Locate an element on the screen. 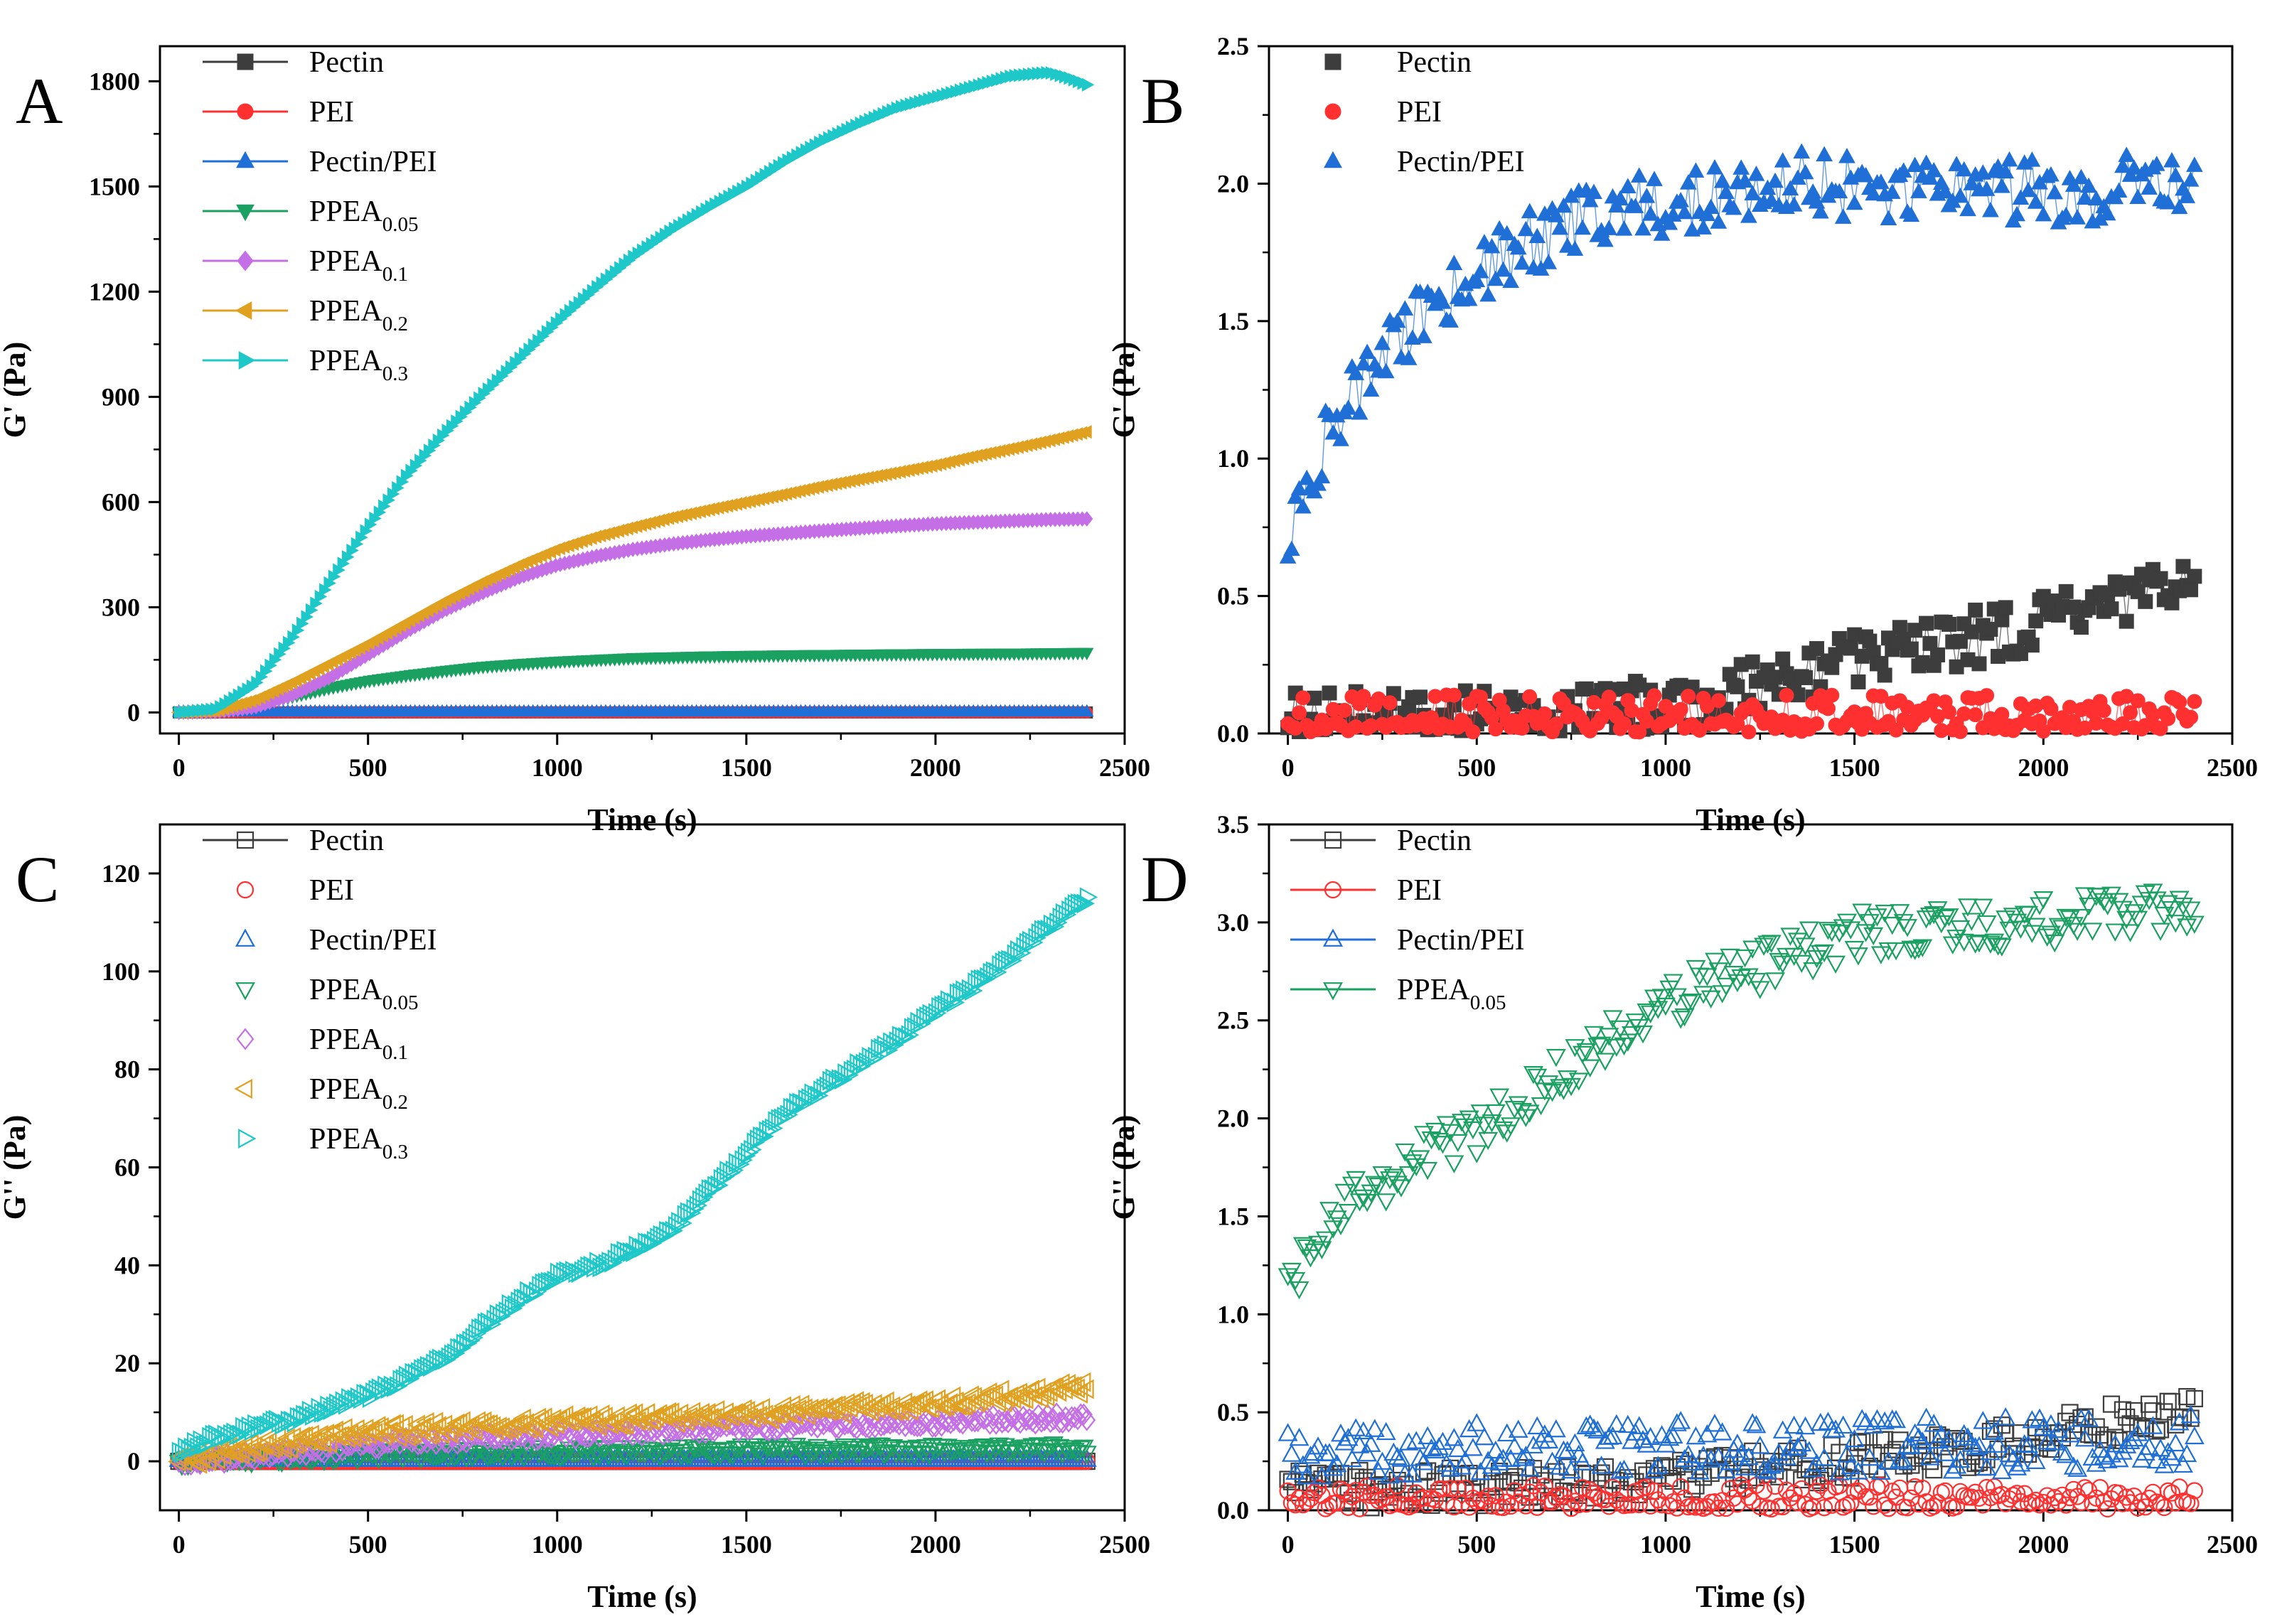  legend-label: Pectin/PEI is located at coordinates (373, 940).